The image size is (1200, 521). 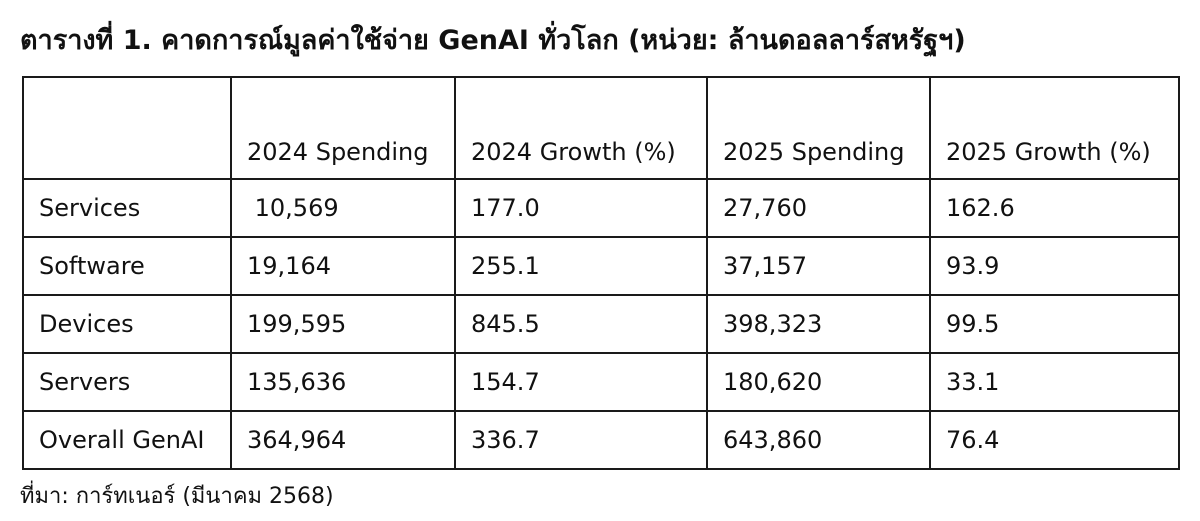 What do you see at coordinates (343, 324) in the screenshot?
I see `cell-2024-spending: 199,595` at bounding box center [343, 324].